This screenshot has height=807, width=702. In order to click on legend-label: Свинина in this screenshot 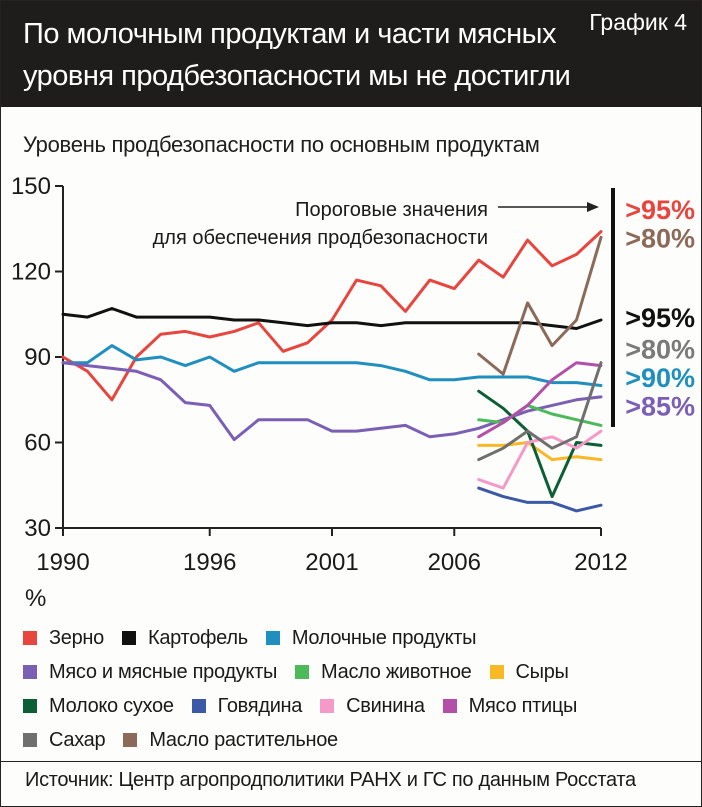, I will do `click(385, 705)`.